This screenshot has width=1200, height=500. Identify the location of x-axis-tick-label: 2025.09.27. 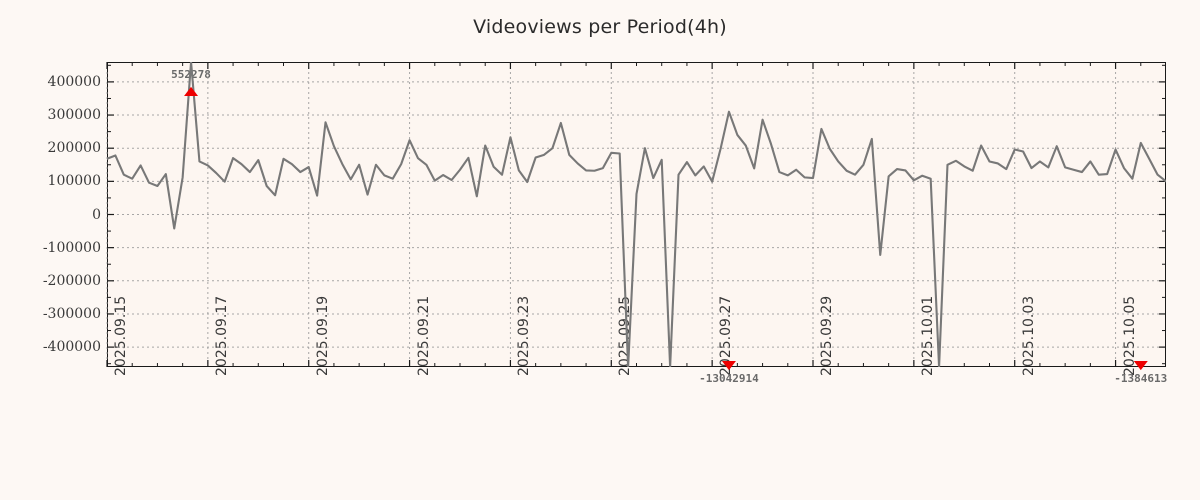
(726, 335).